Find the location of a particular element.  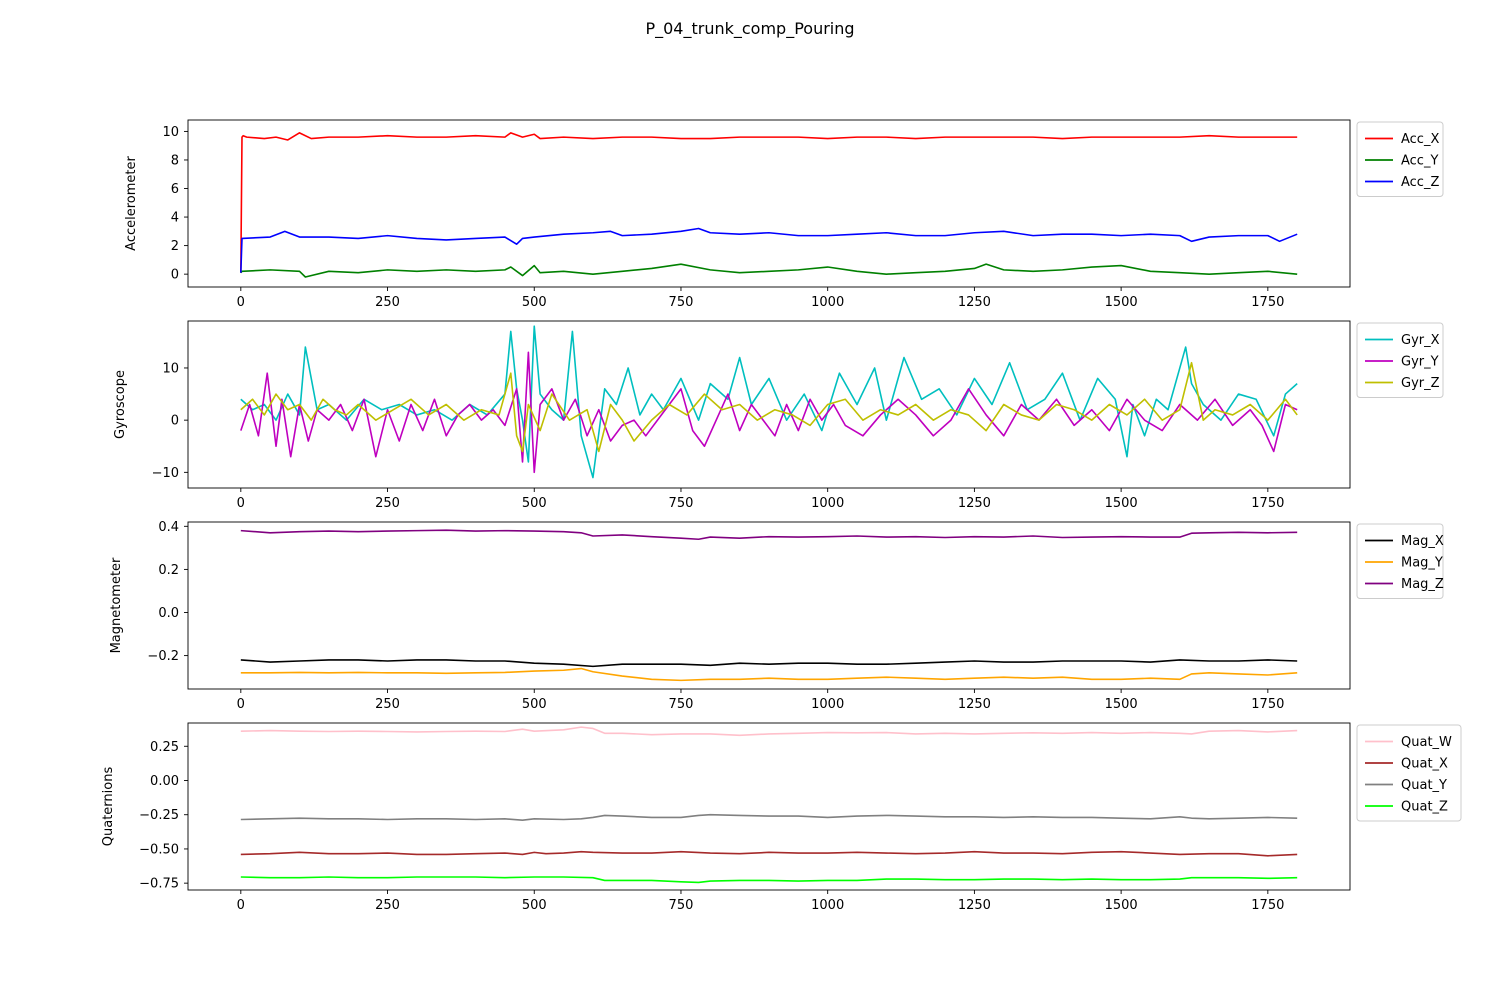

legend-label: Gyr_Z is located at coordinates (1420, 383).